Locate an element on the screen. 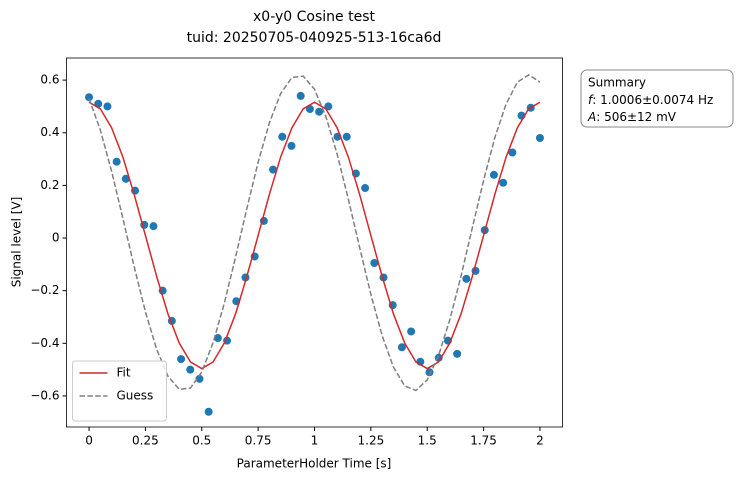 The width and height of the screenshot is (743, 480). legend-frame is located at coordinates (119, 391).